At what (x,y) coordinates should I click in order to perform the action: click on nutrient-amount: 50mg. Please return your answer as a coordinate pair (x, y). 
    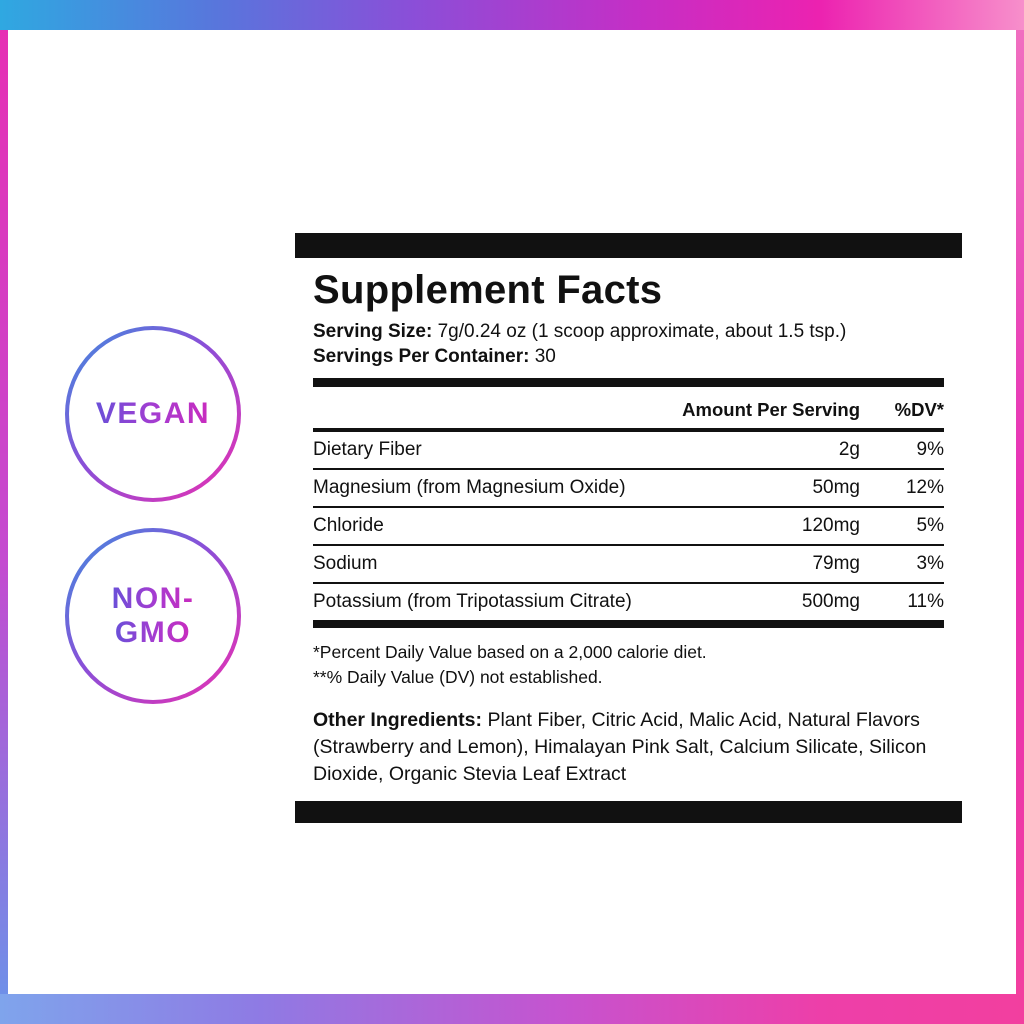
    Looking at the image, I should click on (836, 487).